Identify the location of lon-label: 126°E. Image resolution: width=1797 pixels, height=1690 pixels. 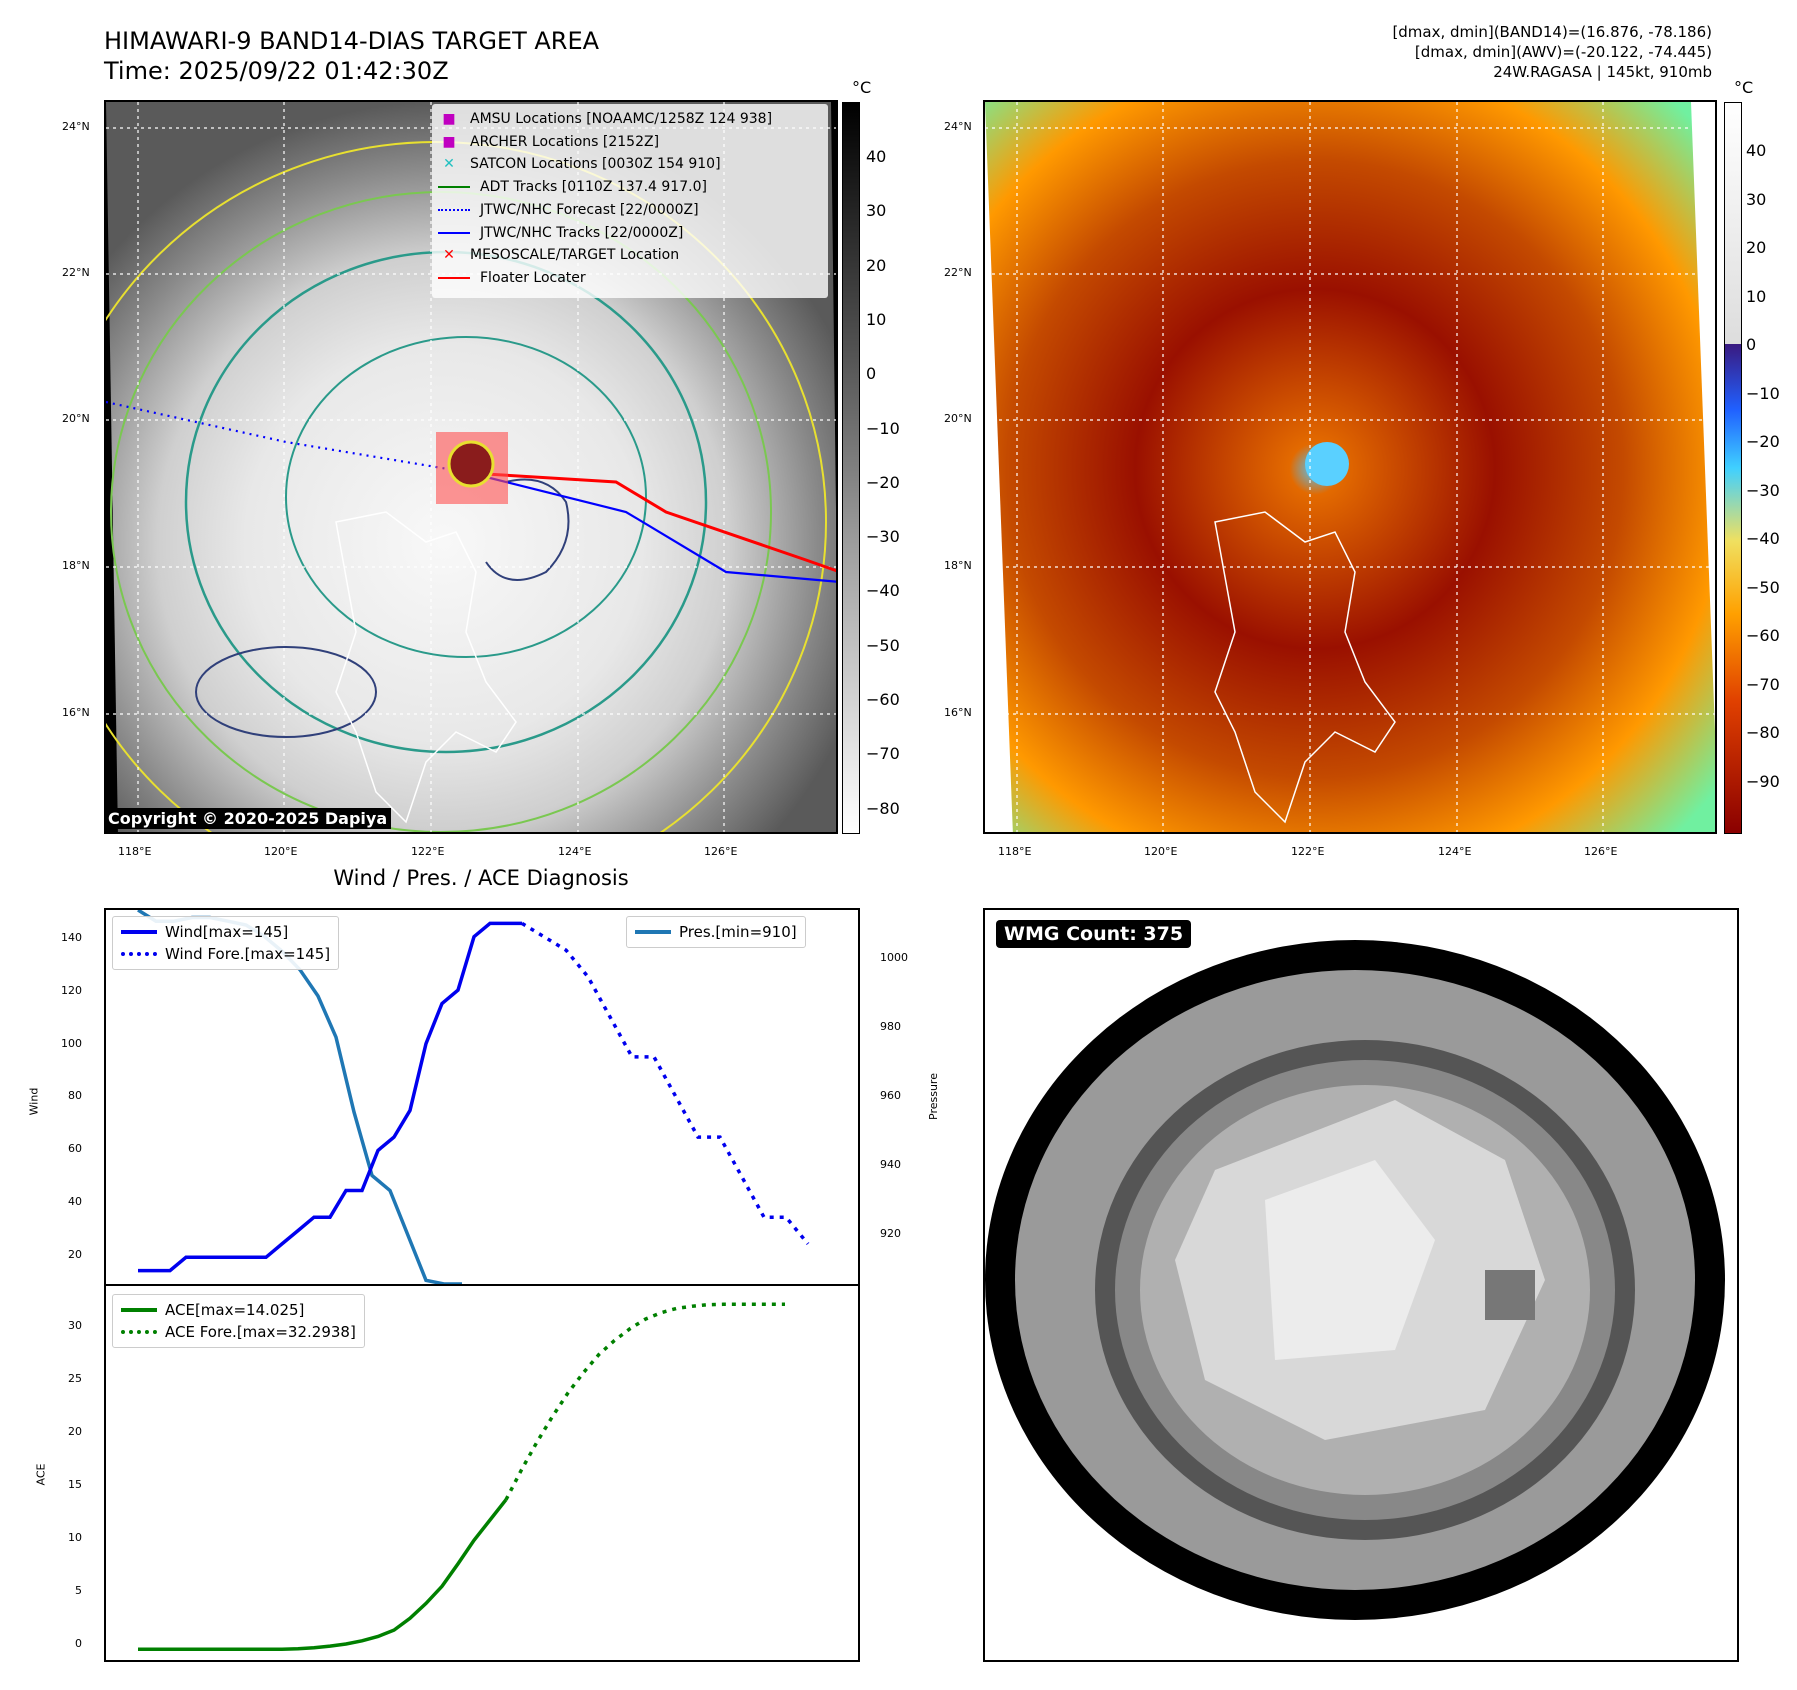
(1601, 851).